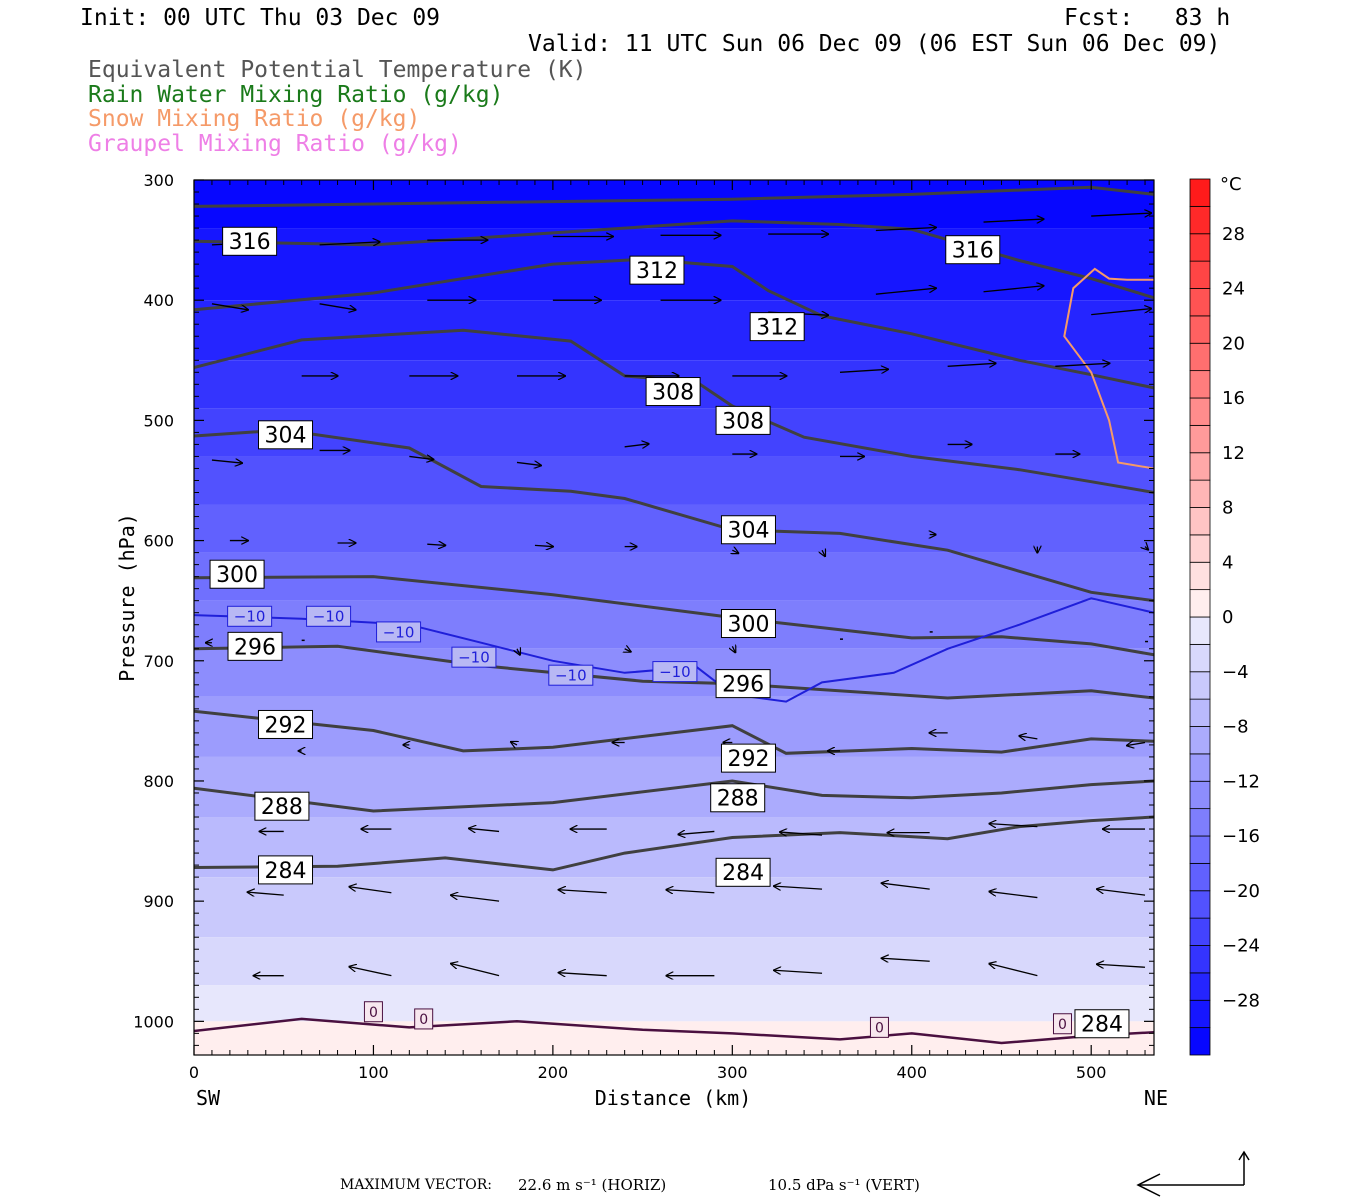 The height and width of the screenshot is (1200, 1350). I want to click on colorbar-tick-label: 0, so click(1227, 617).